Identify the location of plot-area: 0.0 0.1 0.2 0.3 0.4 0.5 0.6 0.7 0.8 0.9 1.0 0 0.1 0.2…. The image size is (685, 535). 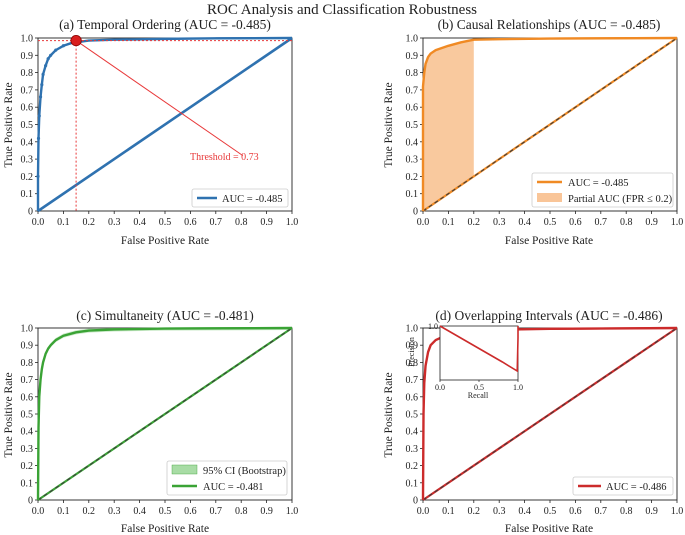
(160, 131).